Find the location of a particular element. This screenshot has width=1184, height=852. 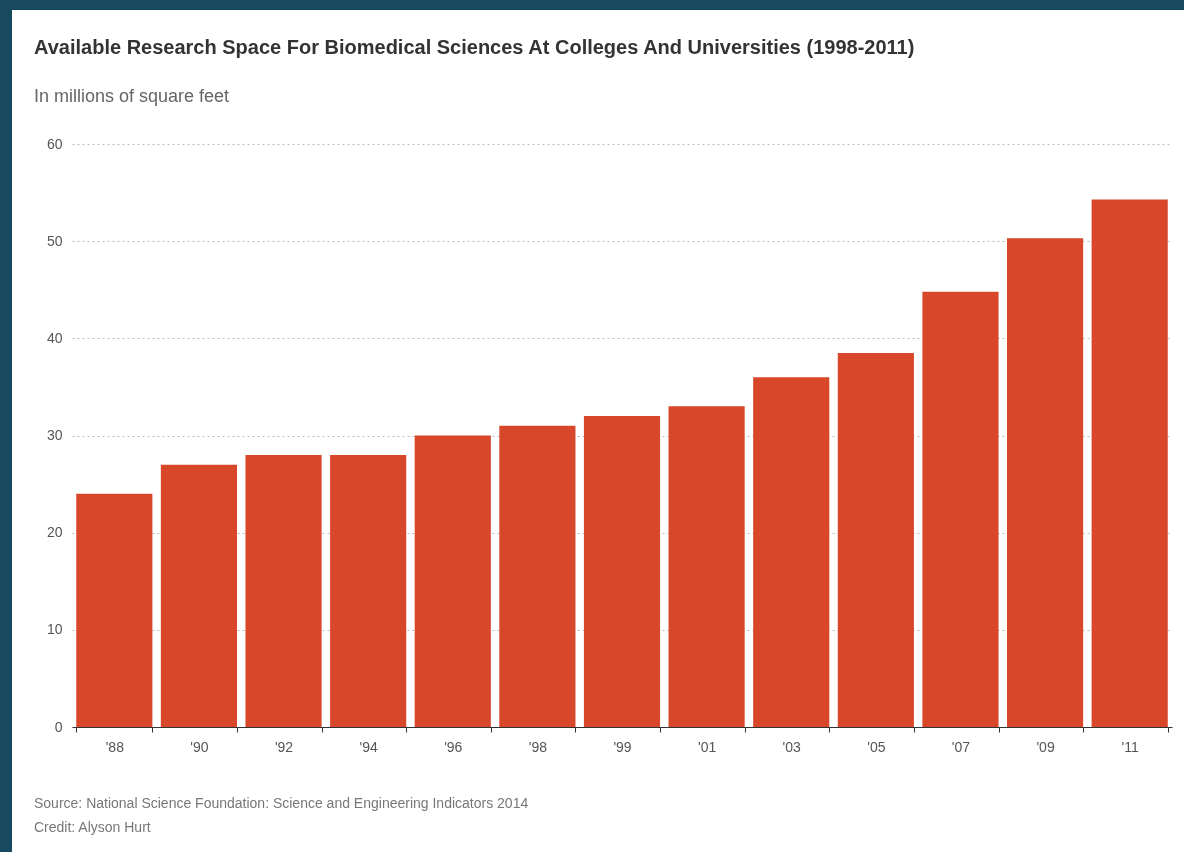

x-tick-label: '03 is located at coordinates (792, 746).